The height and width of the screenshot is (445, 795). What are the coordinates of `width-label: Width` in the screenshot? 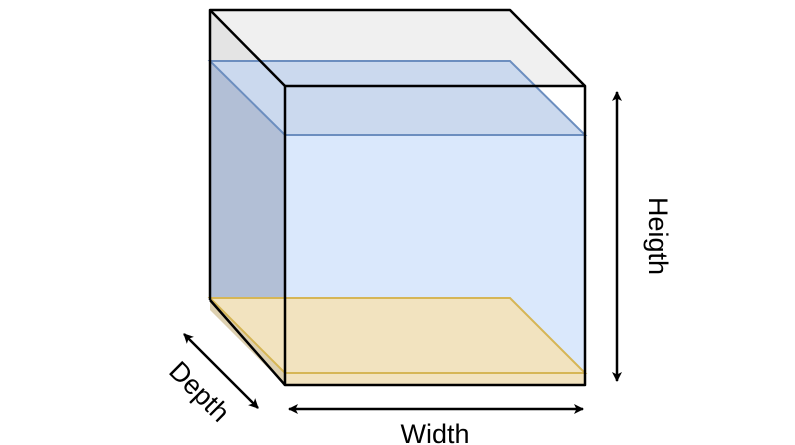 It's located at (434, 432).